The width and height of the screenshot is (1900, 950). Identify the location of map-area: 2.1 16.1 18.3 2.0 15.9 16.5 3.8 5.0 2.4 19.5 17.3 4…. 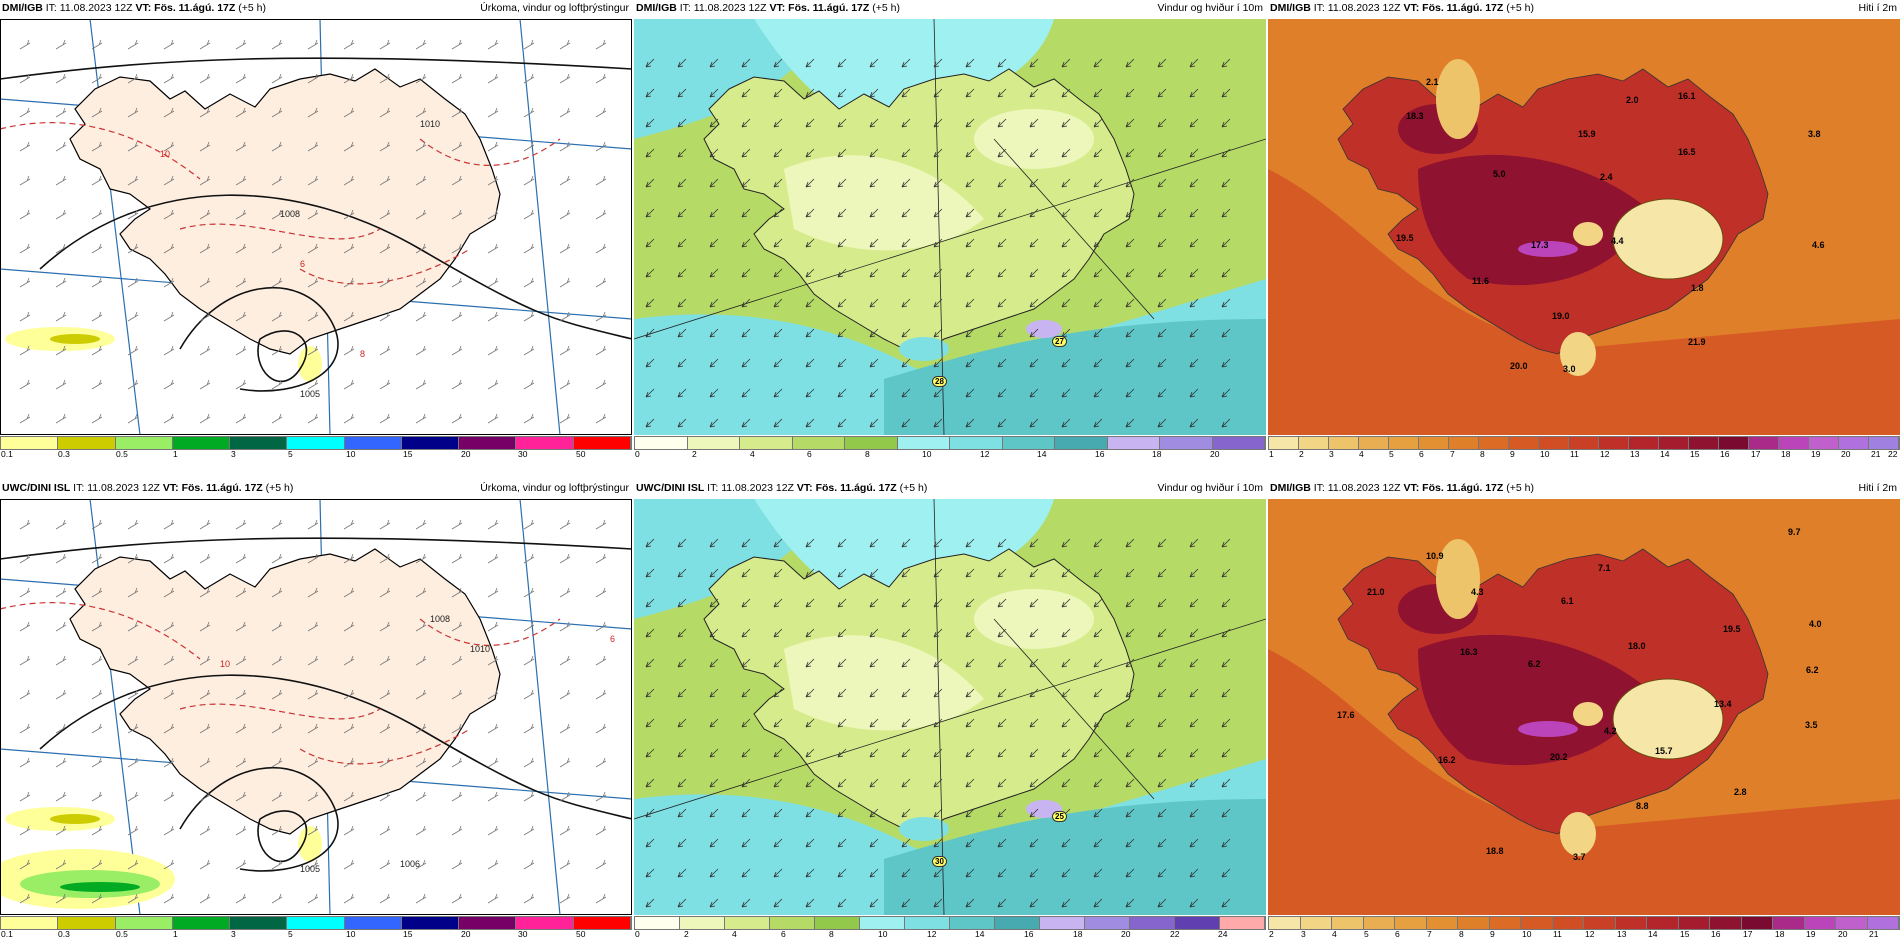
(1584, 227).